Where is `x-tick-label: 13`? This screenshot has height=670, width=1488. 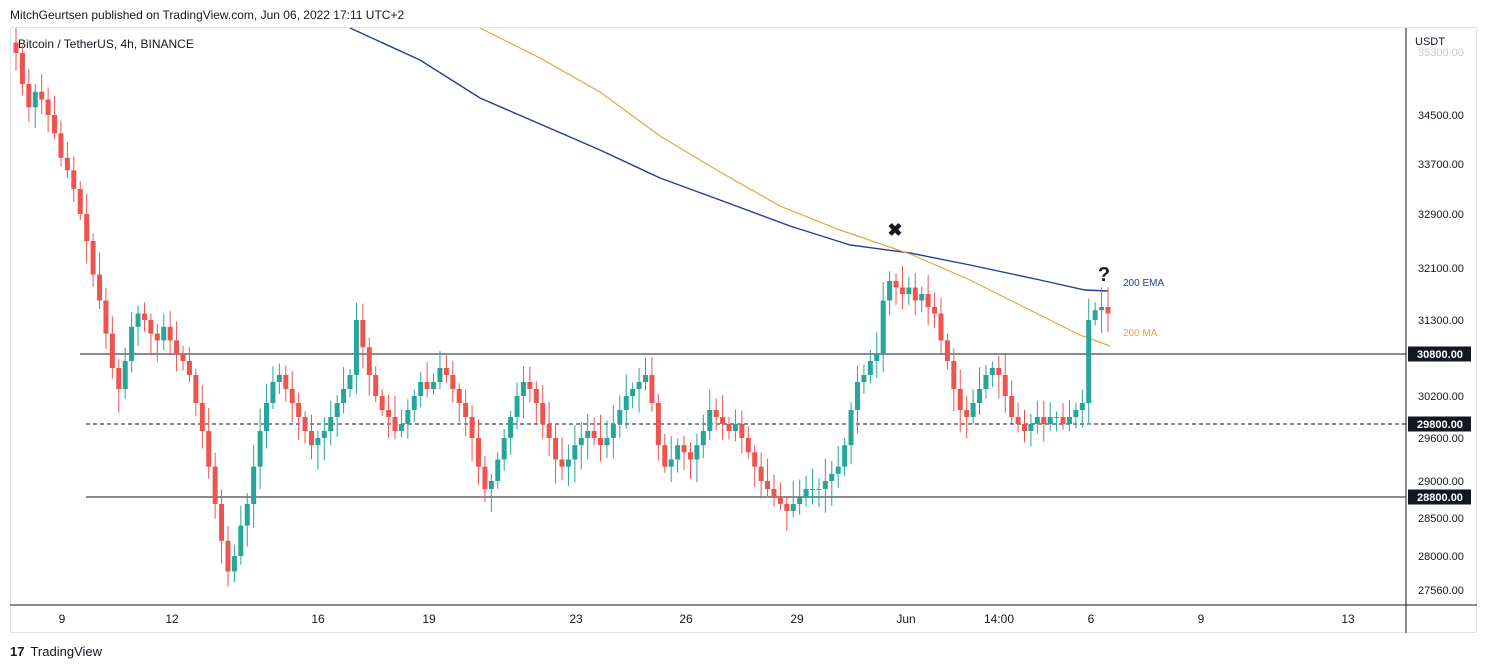
x-tick-label: 13 is located at coordinates (1348, 619).